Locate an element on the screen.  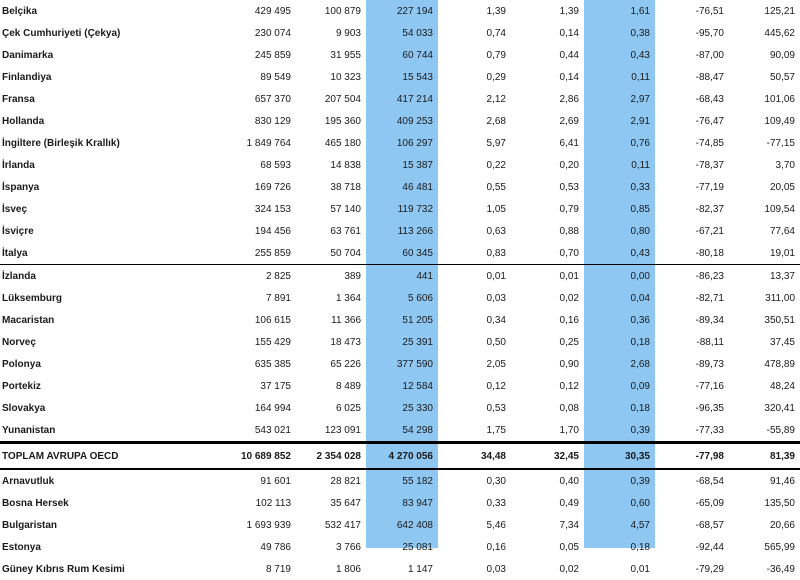
cell-c1: 1 693 939 is located at coordinates (269, 525).